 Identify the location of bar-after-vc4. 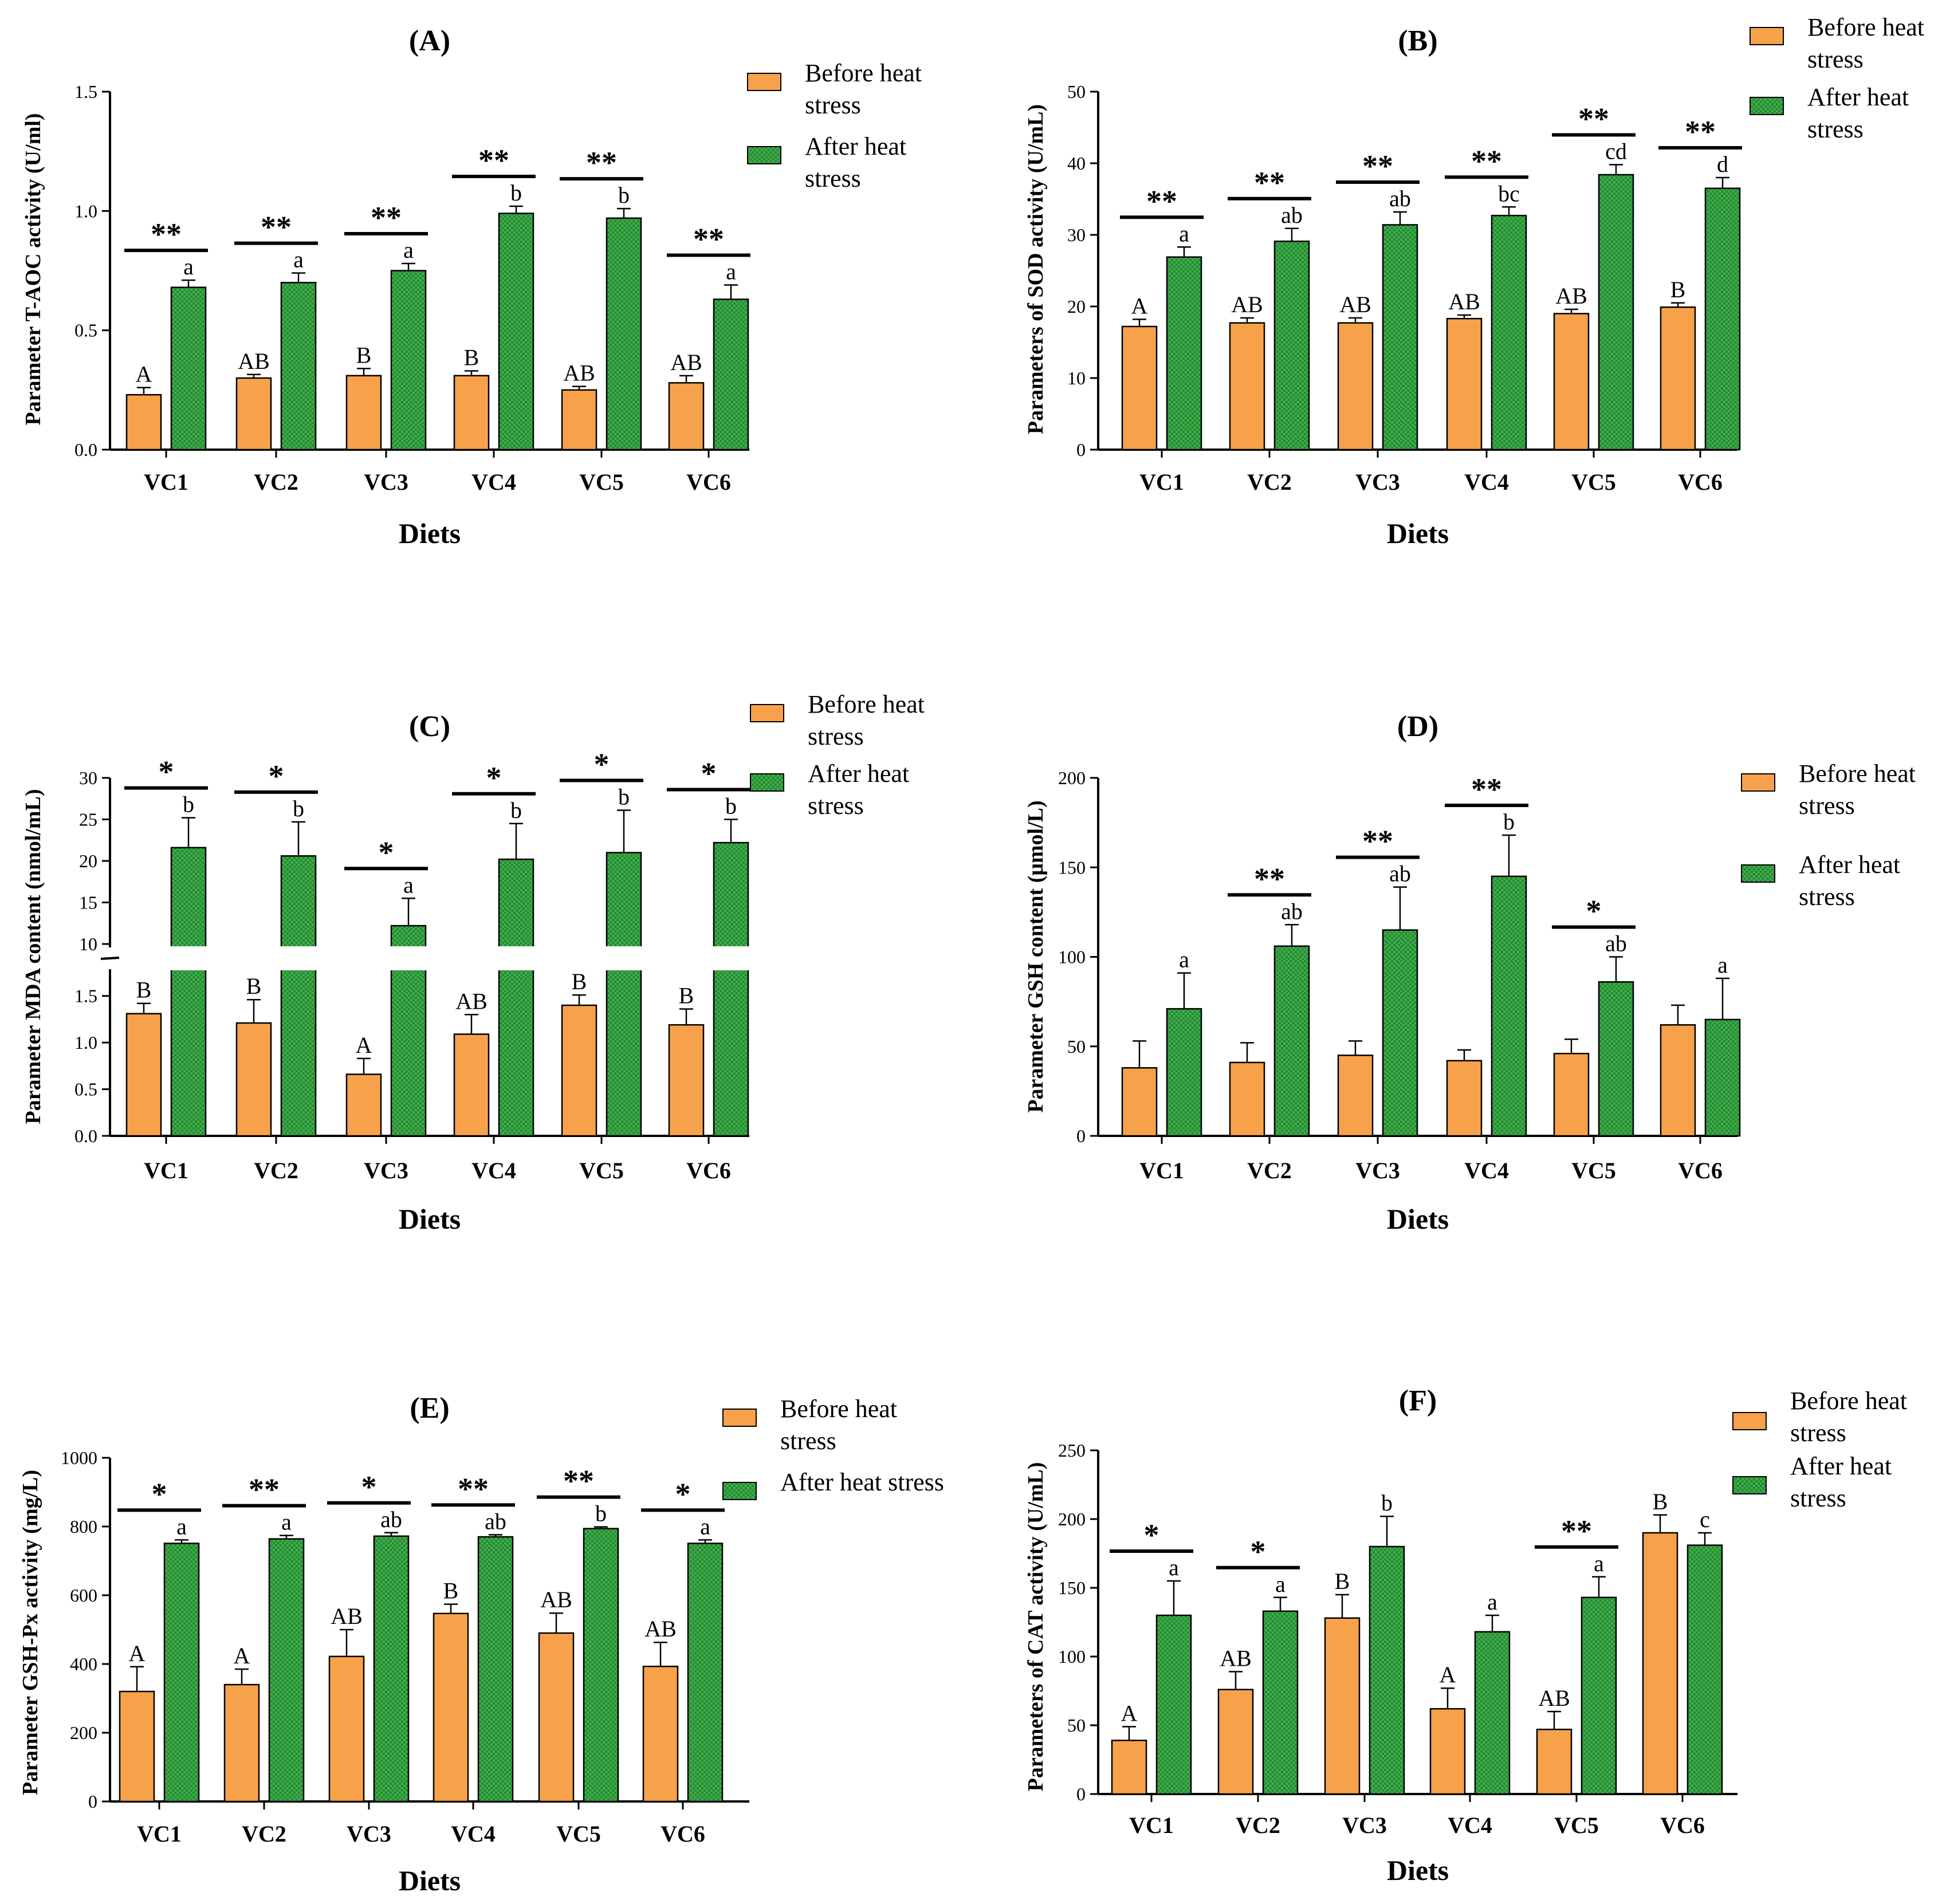
(1509, 1006).